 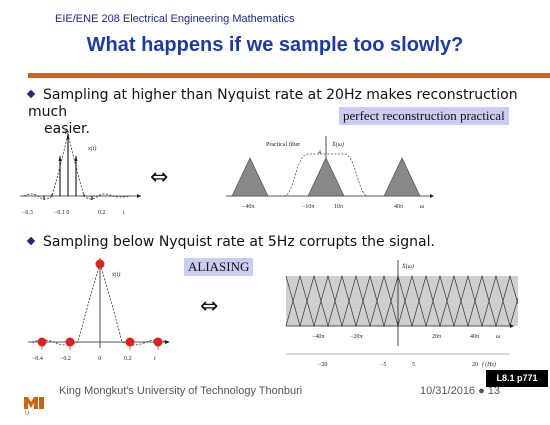 What do you see at coordinates (356, 337) in the screenshot?
I see `tick-label: −20π` at bounding box center [356, 337].